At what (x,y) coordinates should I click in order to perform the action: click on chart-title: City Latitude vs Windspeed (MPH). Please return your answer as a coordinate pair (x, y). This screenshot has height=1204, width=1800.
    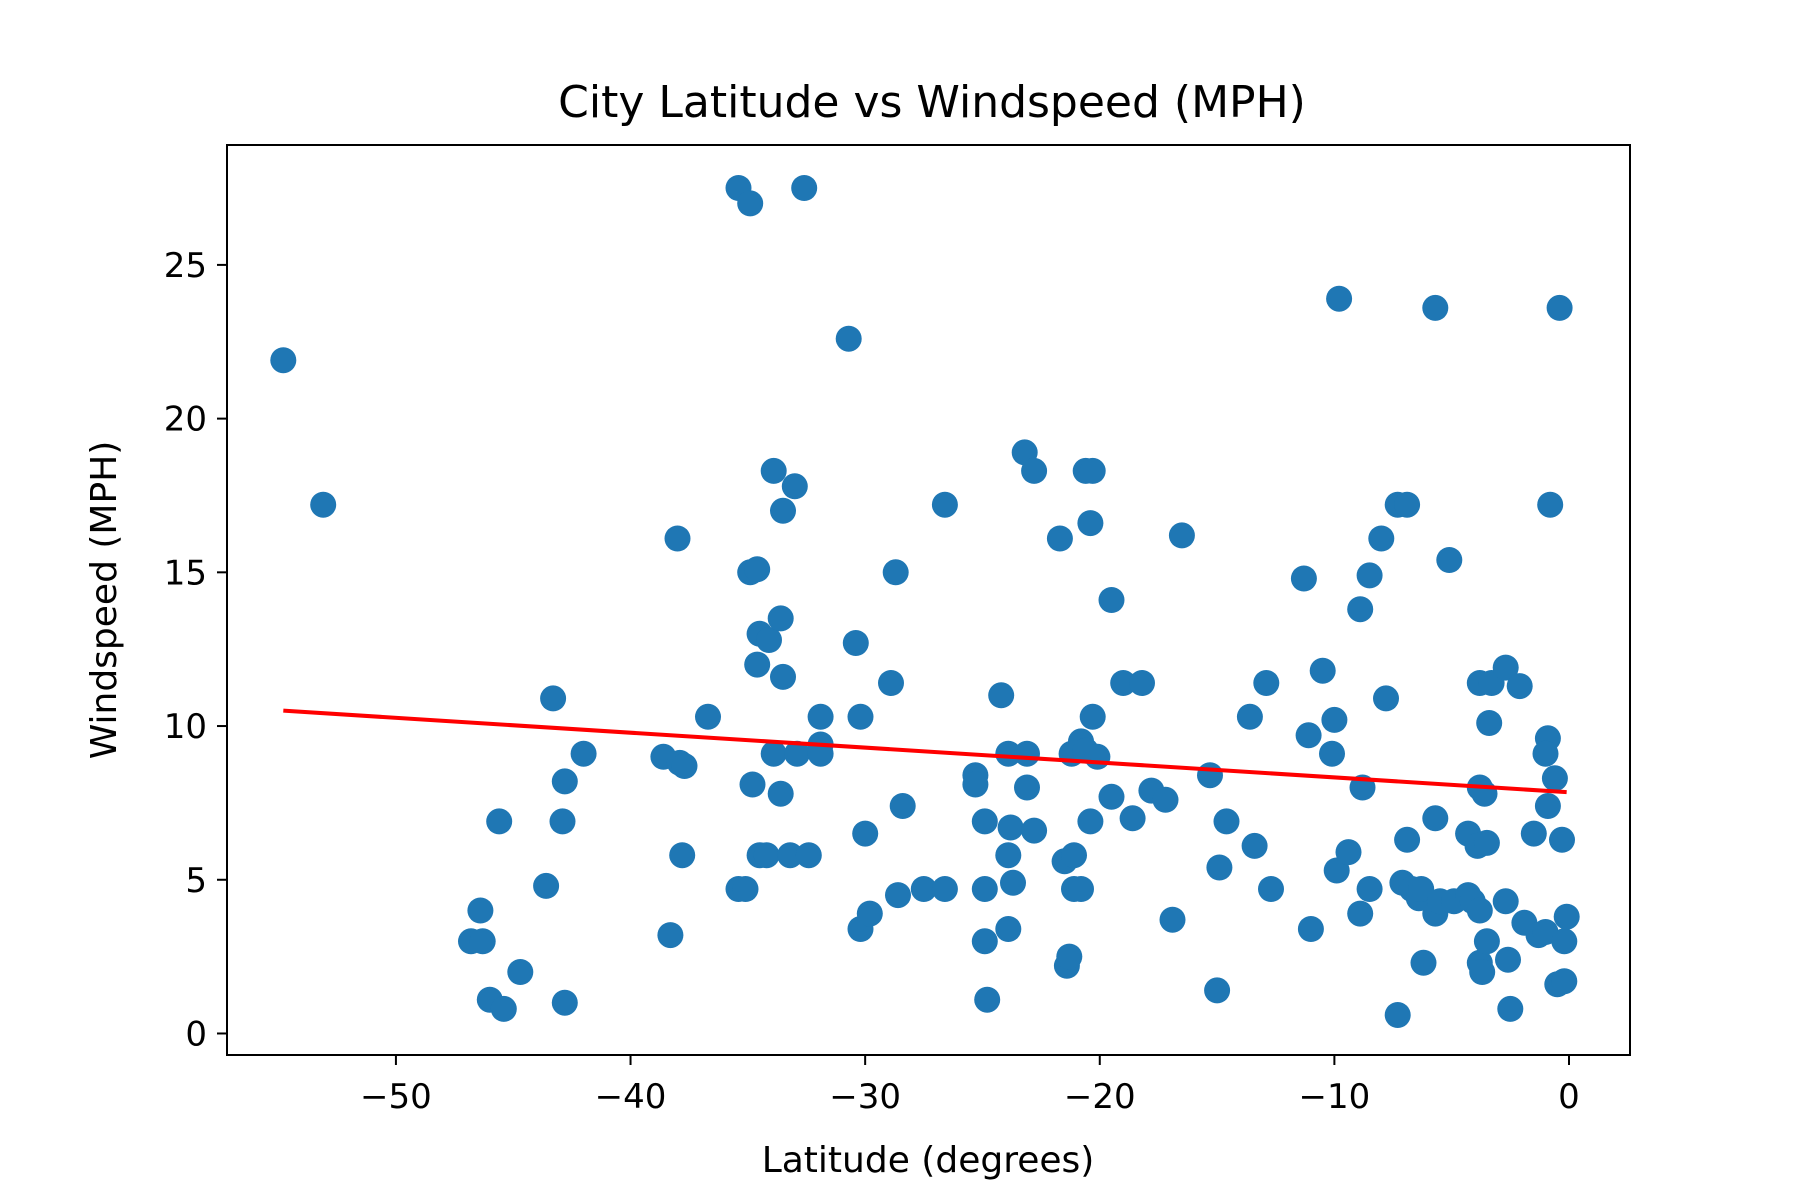
    Looking at the image, I should click on (932, 102).